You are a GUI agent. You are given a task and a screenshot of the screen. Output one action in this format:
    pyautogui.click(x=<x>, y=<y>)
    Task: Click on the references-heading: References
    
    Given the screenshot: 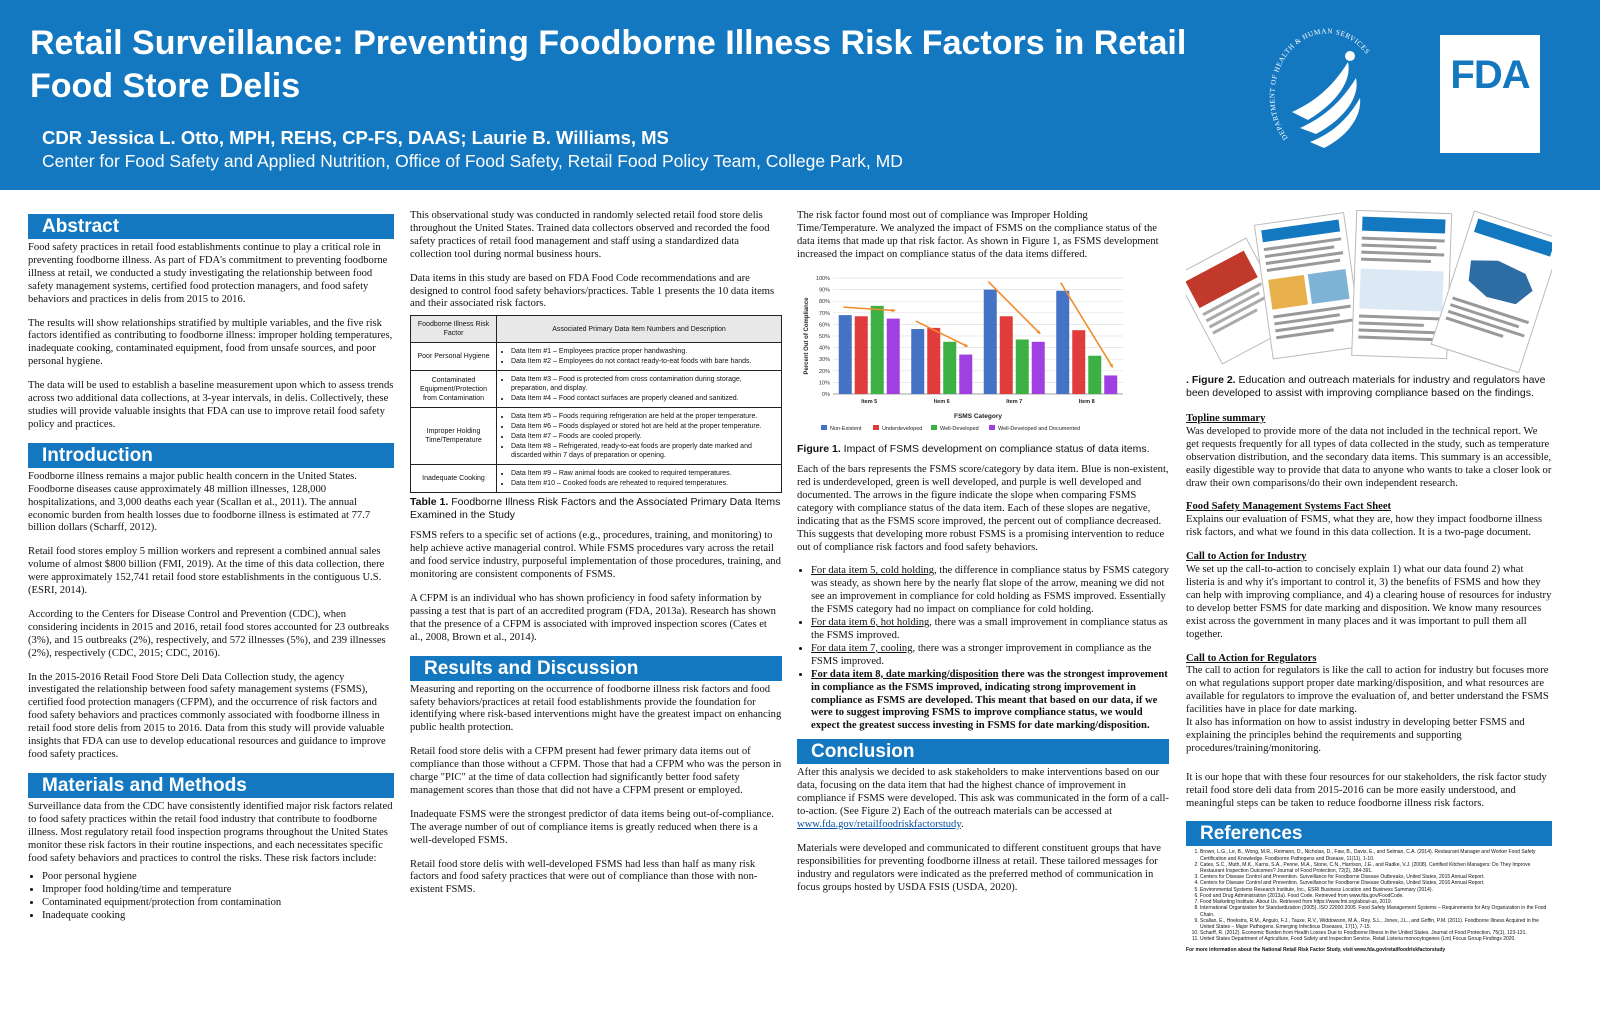 What is the action you would take?
    pyautogui.click(x=1369, y=834)
    